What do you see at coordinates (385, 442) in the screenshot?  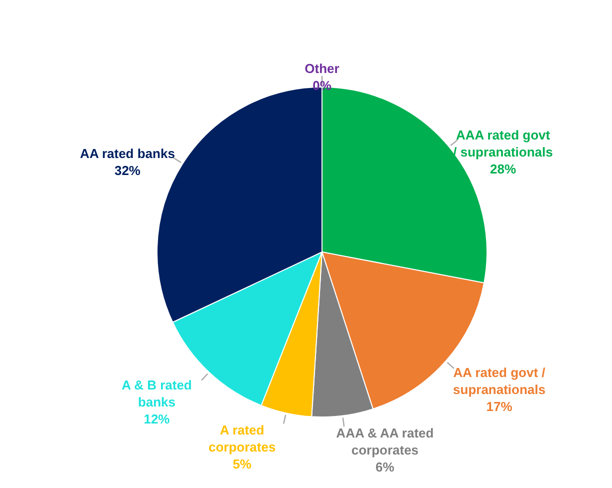 I see `slice-label: AAA & AA rated corporates` at bounding box center [385, 442].